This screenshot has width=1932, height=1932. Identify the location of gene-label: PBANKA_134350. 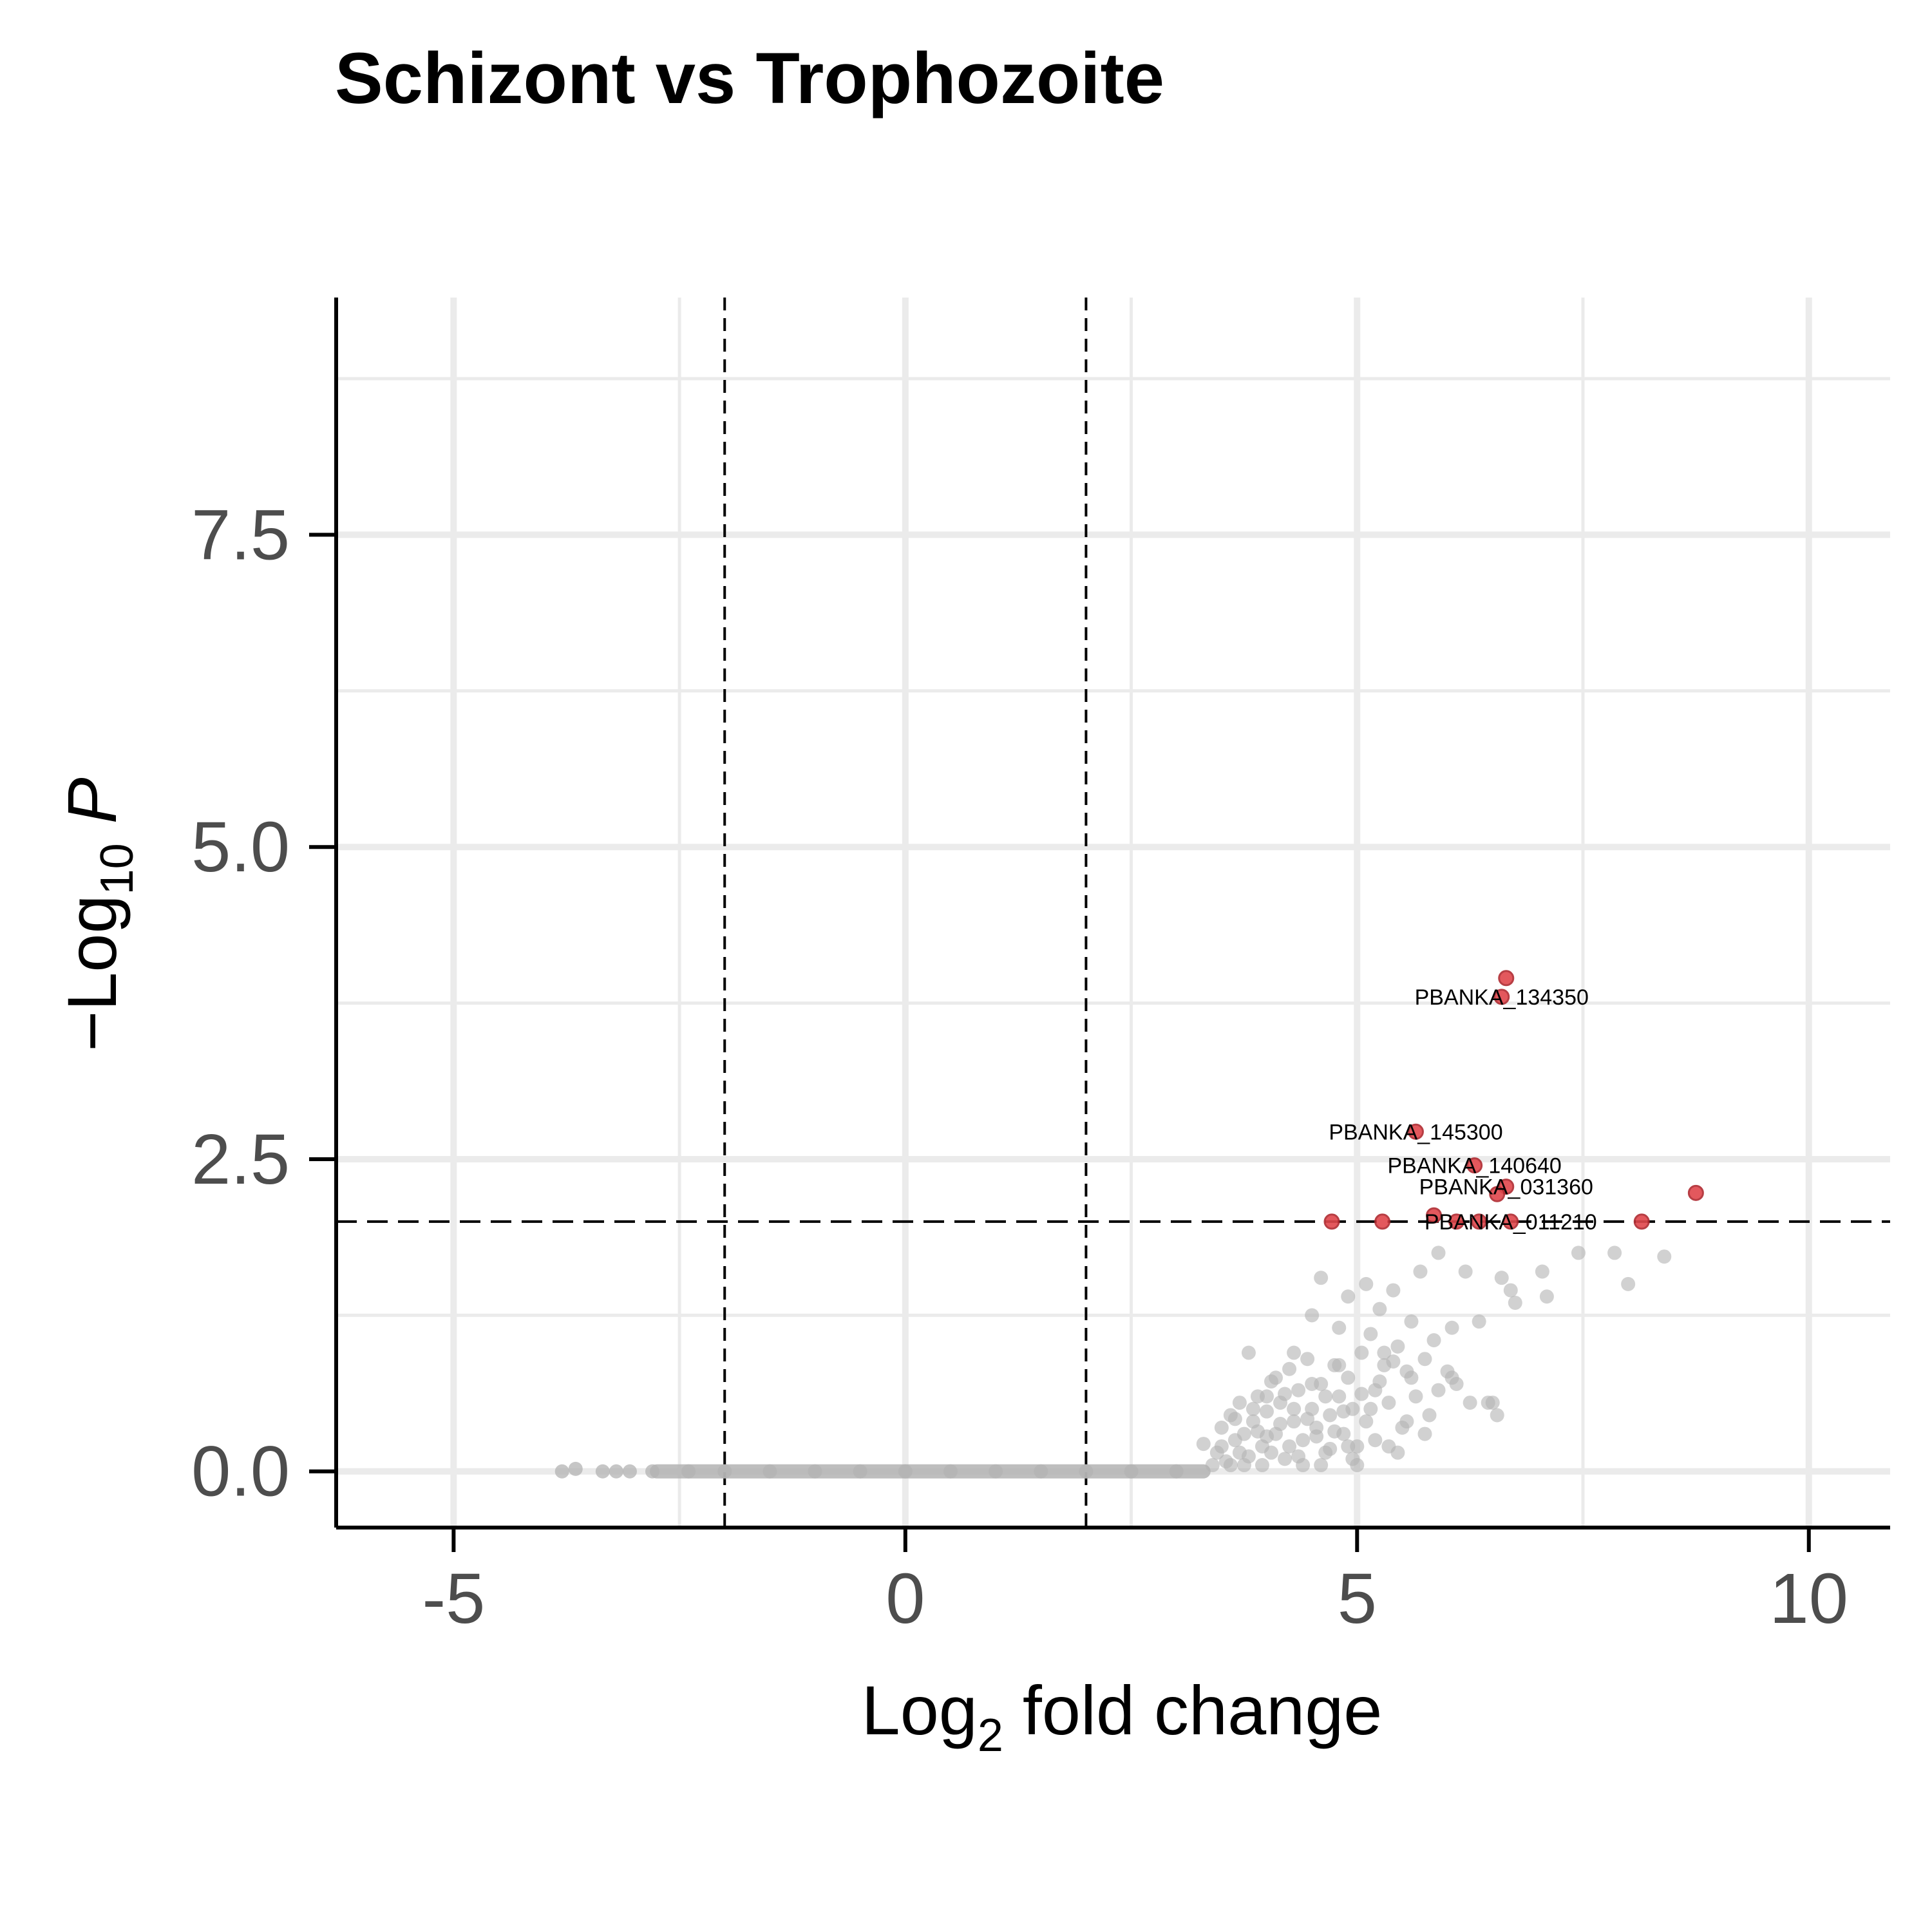
(1502, 998).